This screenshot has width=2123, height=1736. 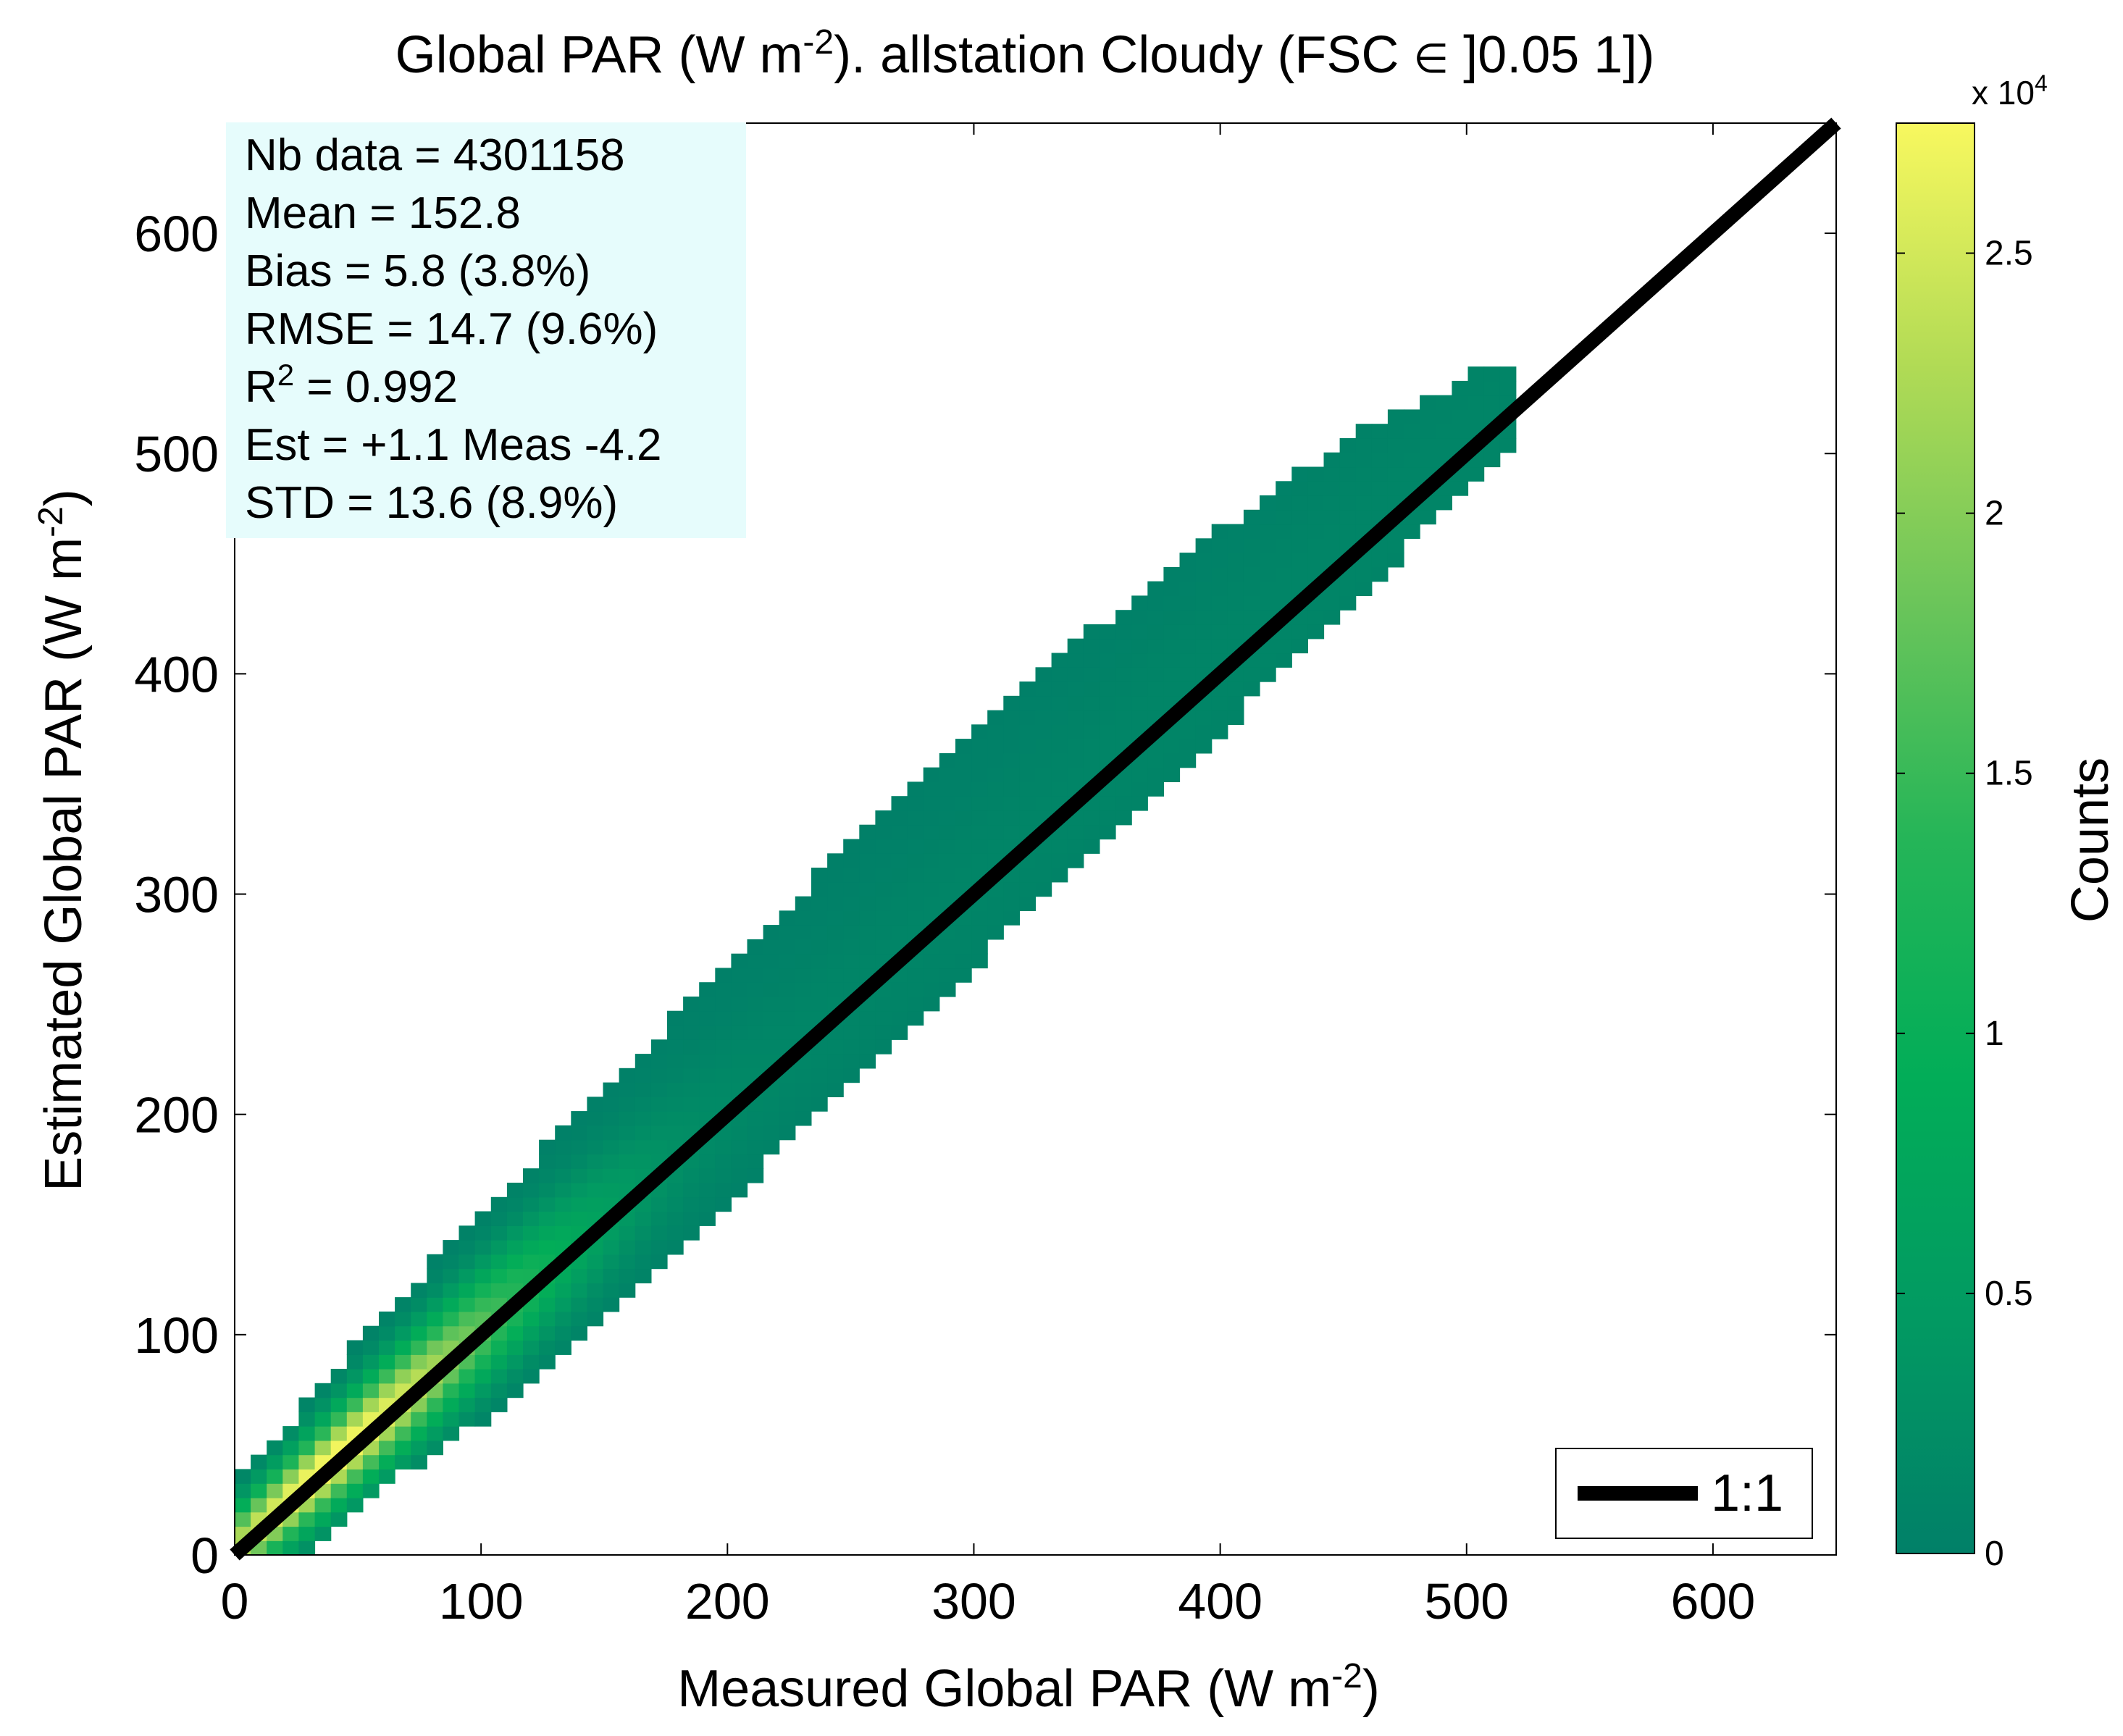 What do you see at coordinates (351, 386) in the screenshot?
I see `stats-line-r2: R2 = 0.992` at bounding box center [351, 386].